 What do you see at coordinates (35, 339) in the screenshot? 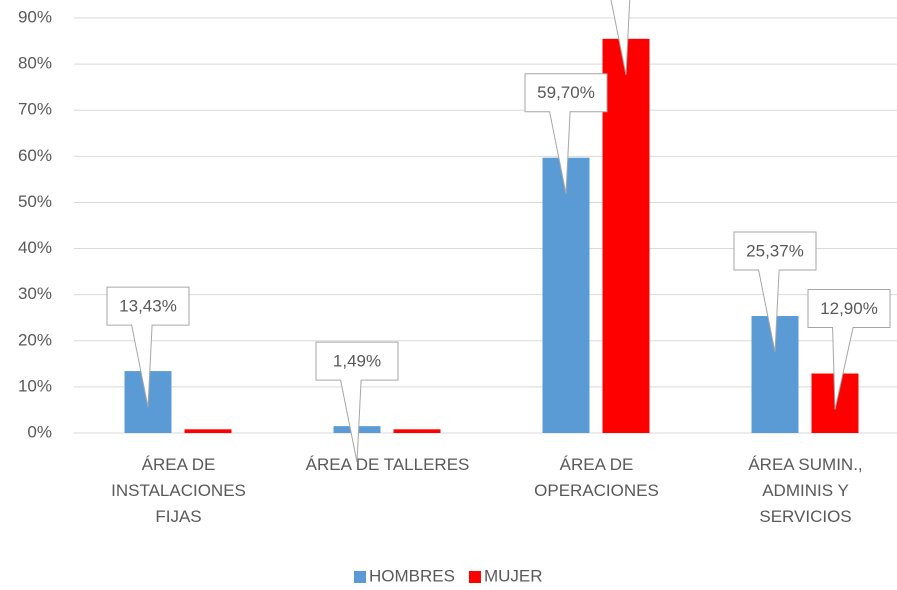
I see `y-tick-label: 20%` at bounding box center [35, 339].